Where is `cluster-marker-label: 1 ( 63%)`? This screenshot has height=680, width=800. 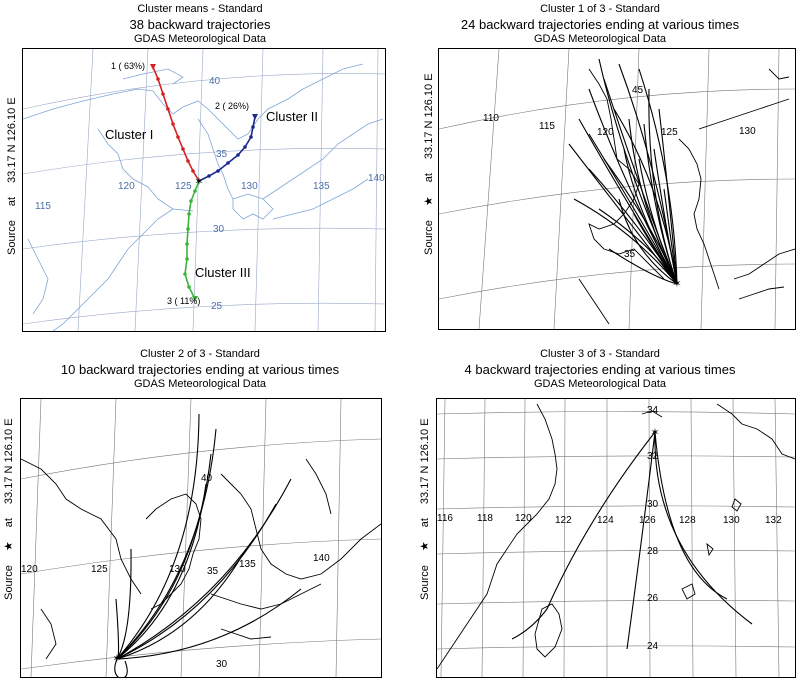
cluster-marker-label: 1 ( 63%) is located at coordinates (128, 66).